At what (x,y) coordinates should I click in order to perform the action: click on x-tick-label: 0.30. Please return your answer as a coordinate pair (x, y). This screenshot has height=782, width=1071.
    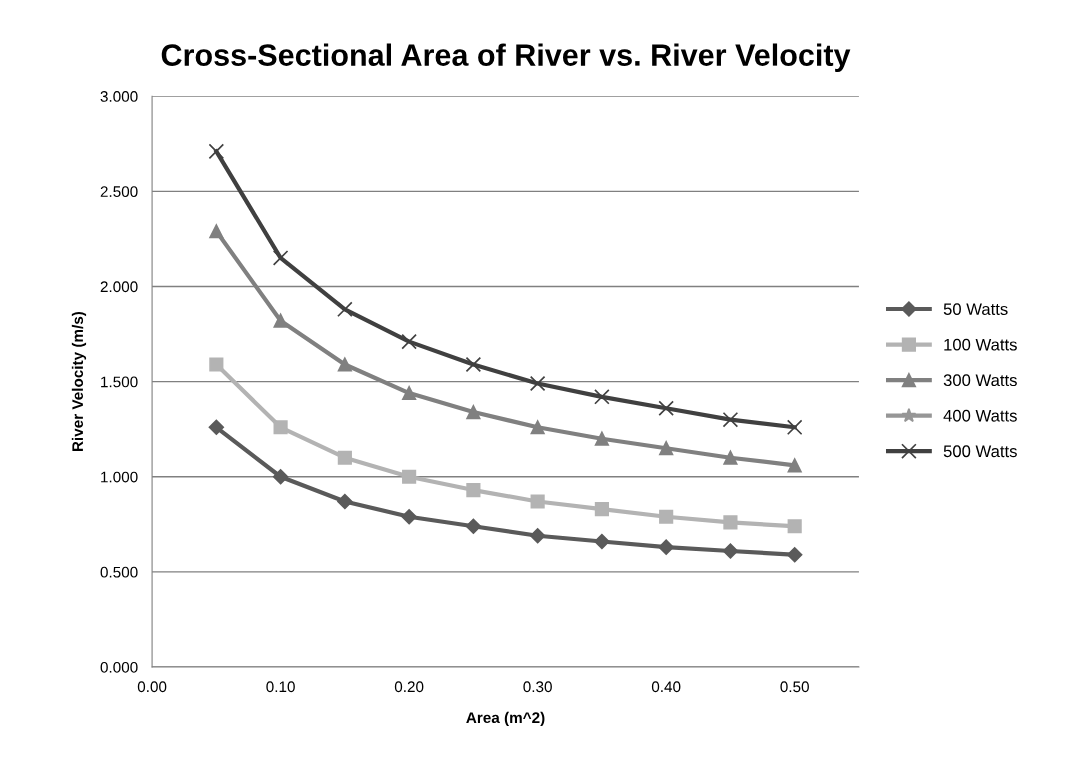
    Looking at the image, I should click on (537, 687).